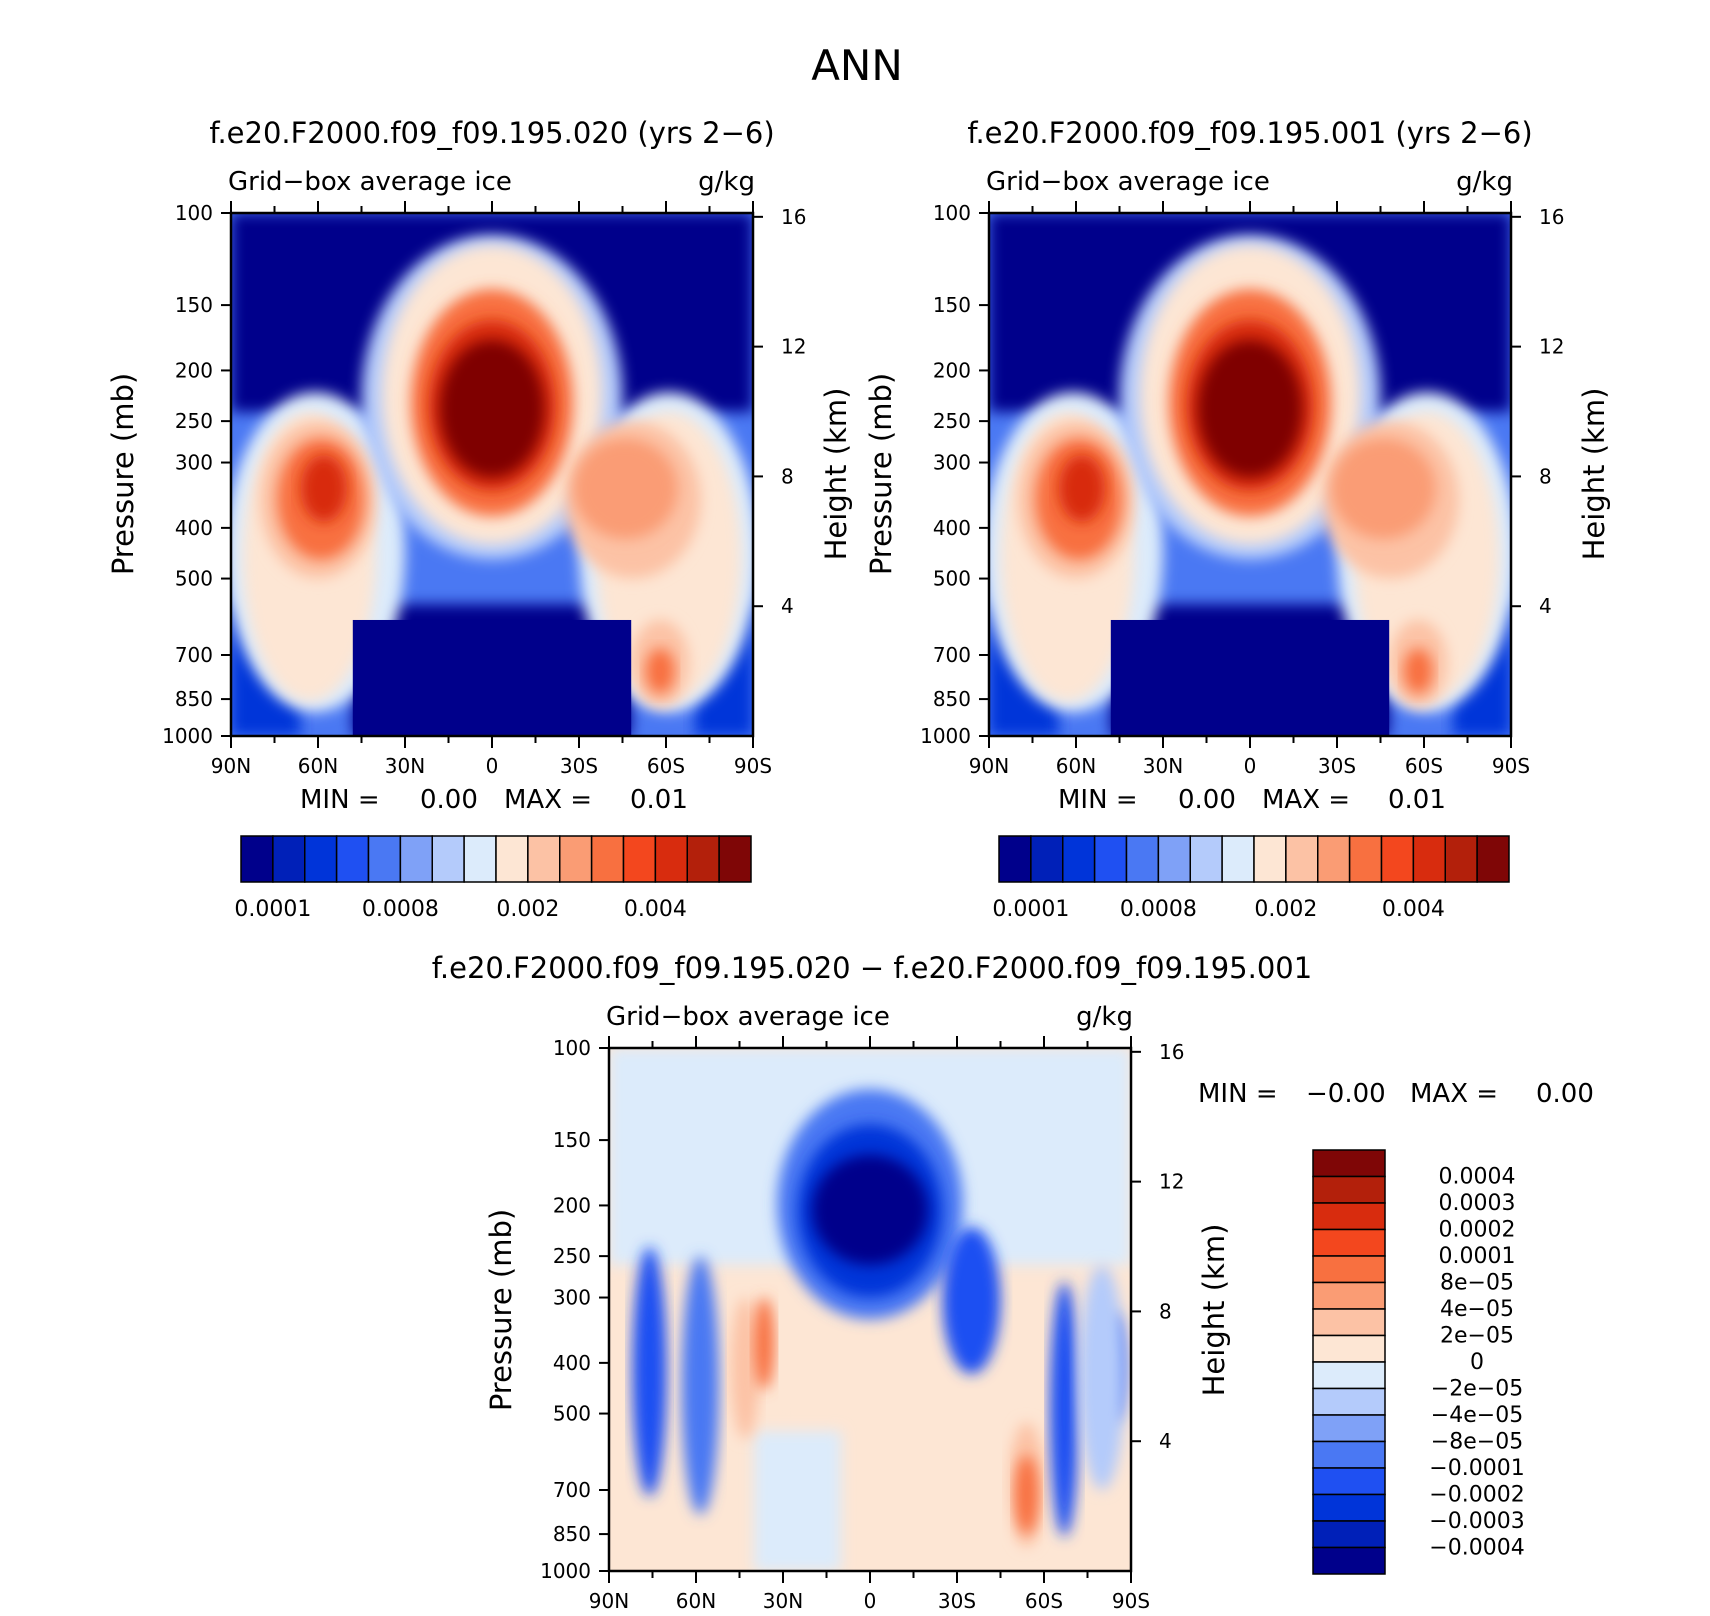 The width and height of the screenshot is (1710, 1616). Describe the element at coordinates (787, 476) in the screenshot. I see `height-tick-label: 8` at that location.